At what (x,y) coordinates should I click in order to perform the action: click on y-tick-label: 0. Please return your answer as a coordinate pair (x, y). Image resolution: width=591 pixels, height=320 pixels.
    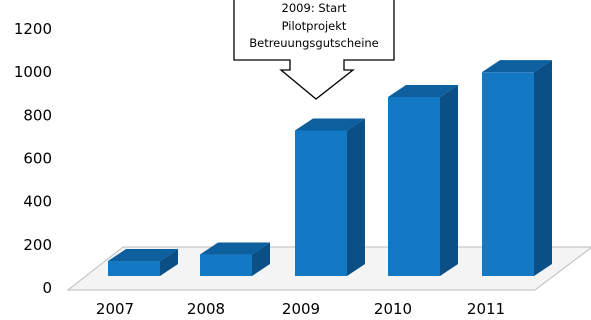
    Looking at the image, I should click on (47, 288).